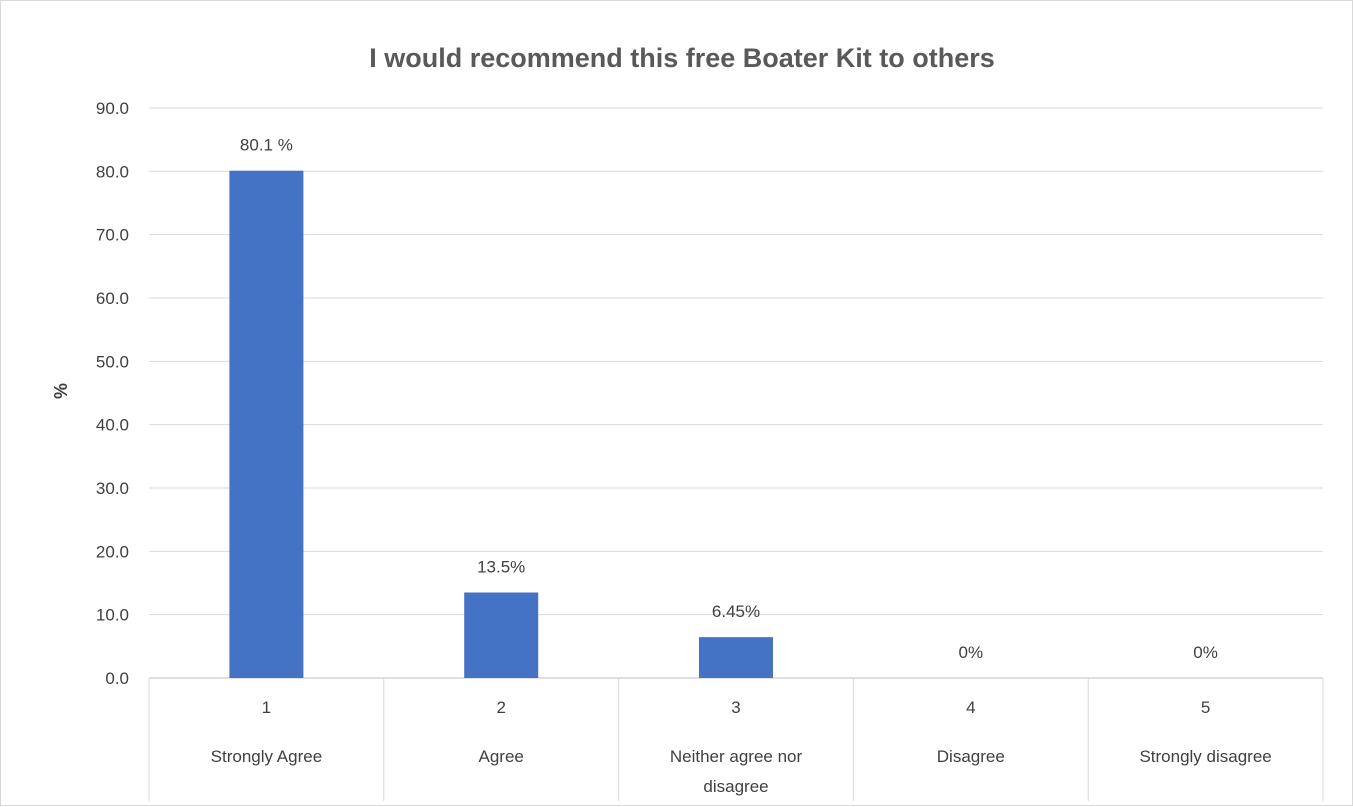 This screenshot has width=1353, height=807. I want to click on data-label: 6.45%, so click(736, 611).